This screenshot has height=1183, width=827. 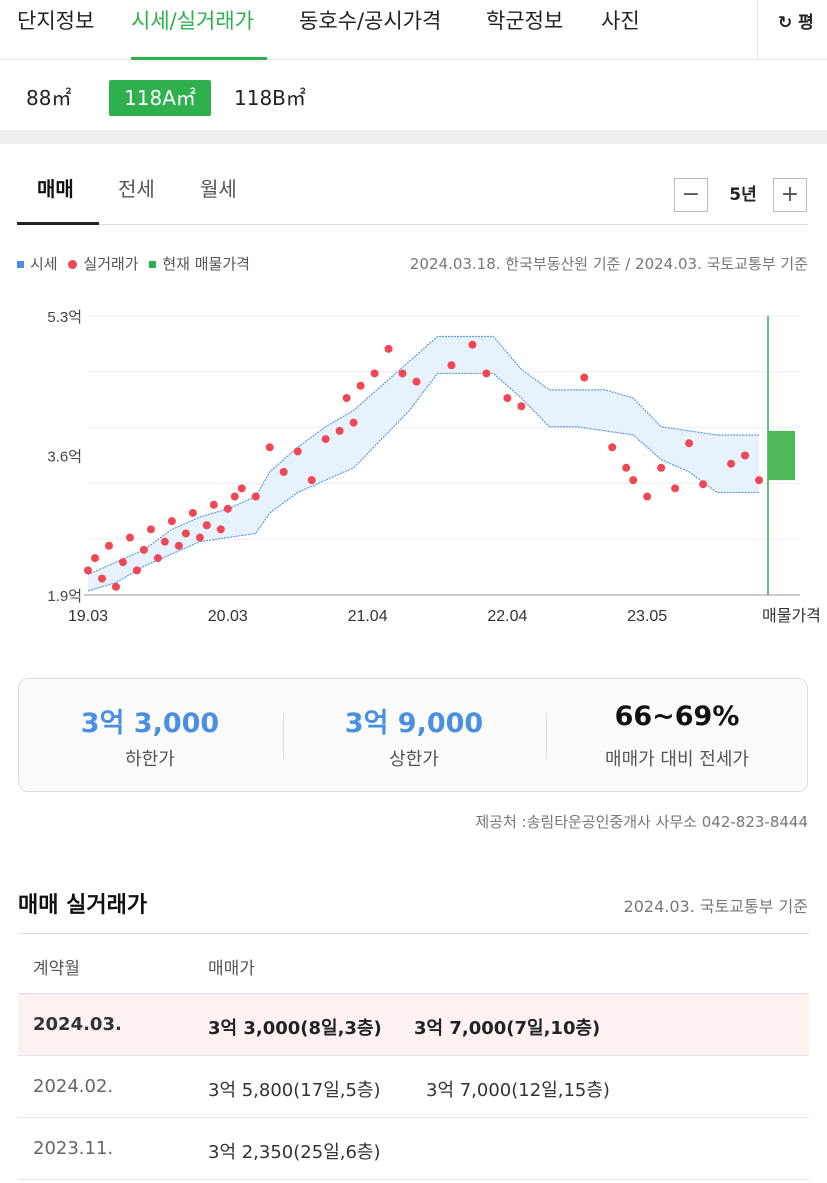 I want to click on period-increase-button: +, so click(x=790, y=195).